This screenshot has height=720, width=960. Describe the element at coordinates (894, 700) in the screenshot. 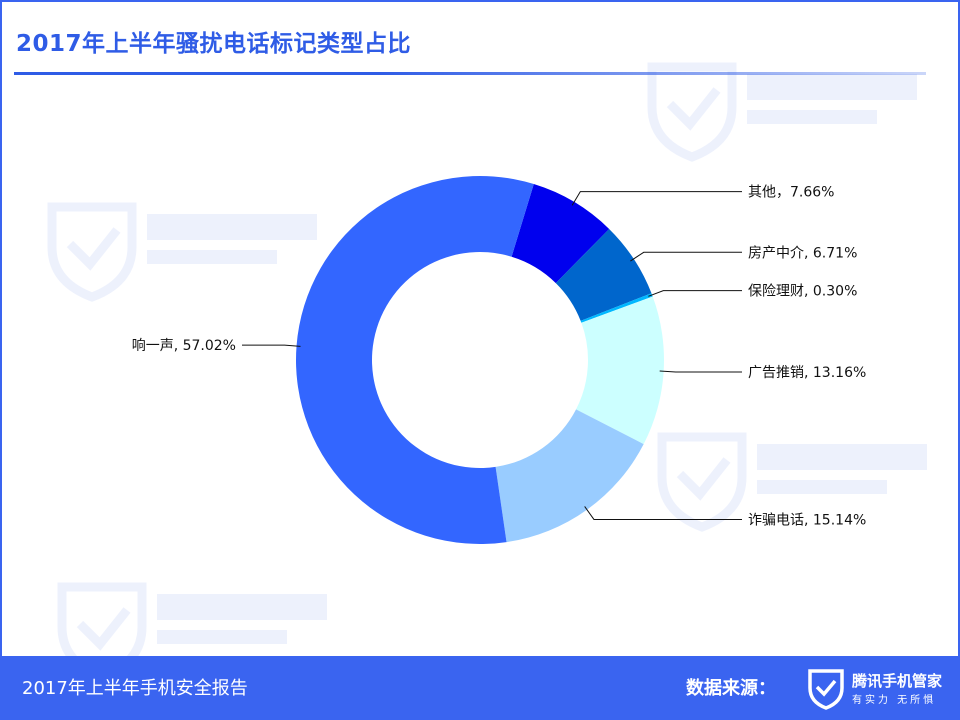

I see `brand-slogan: 有实力 无所惧` at that location.